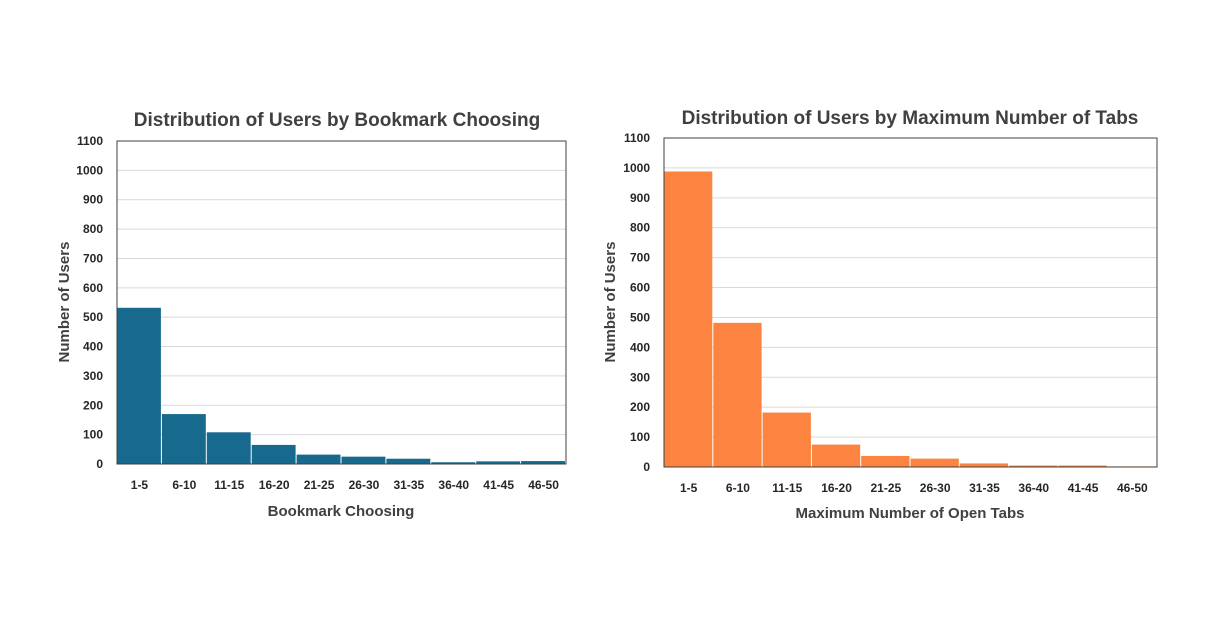  Describe the element at coordinates (640, 347) in the screenshot. I see `tabs-chart-y-tick-label: 400` at that location.